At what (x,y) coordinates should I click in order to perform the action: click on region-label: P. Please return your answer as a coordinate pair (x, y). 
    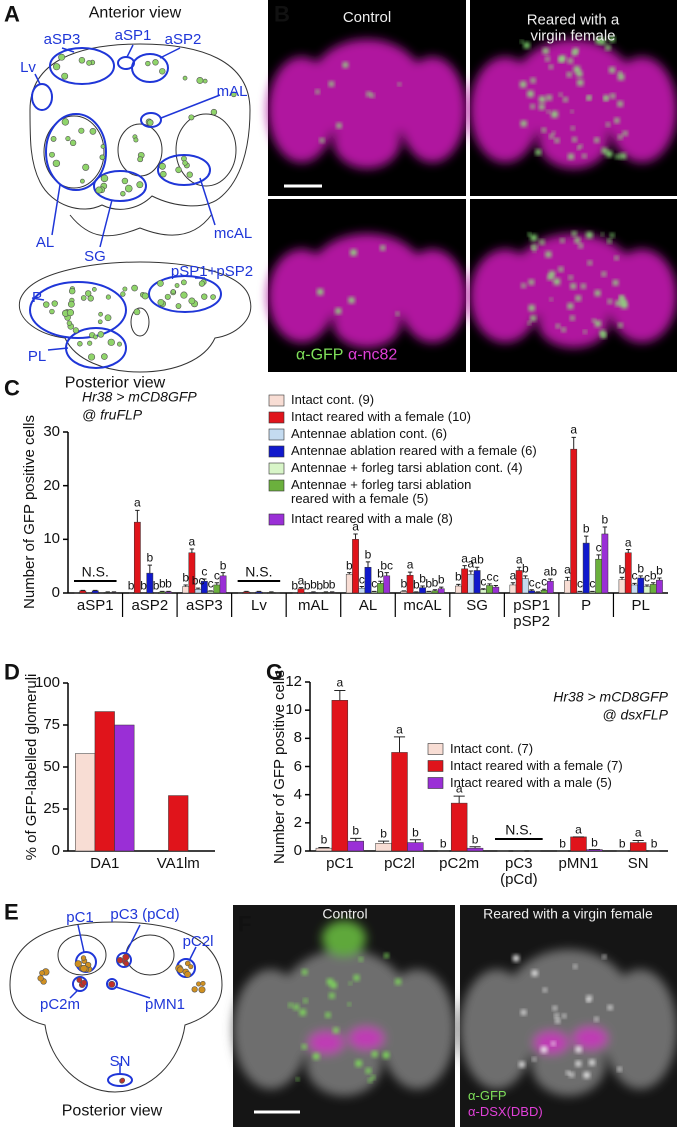
    Looking at the image, I should click on (37, 298).